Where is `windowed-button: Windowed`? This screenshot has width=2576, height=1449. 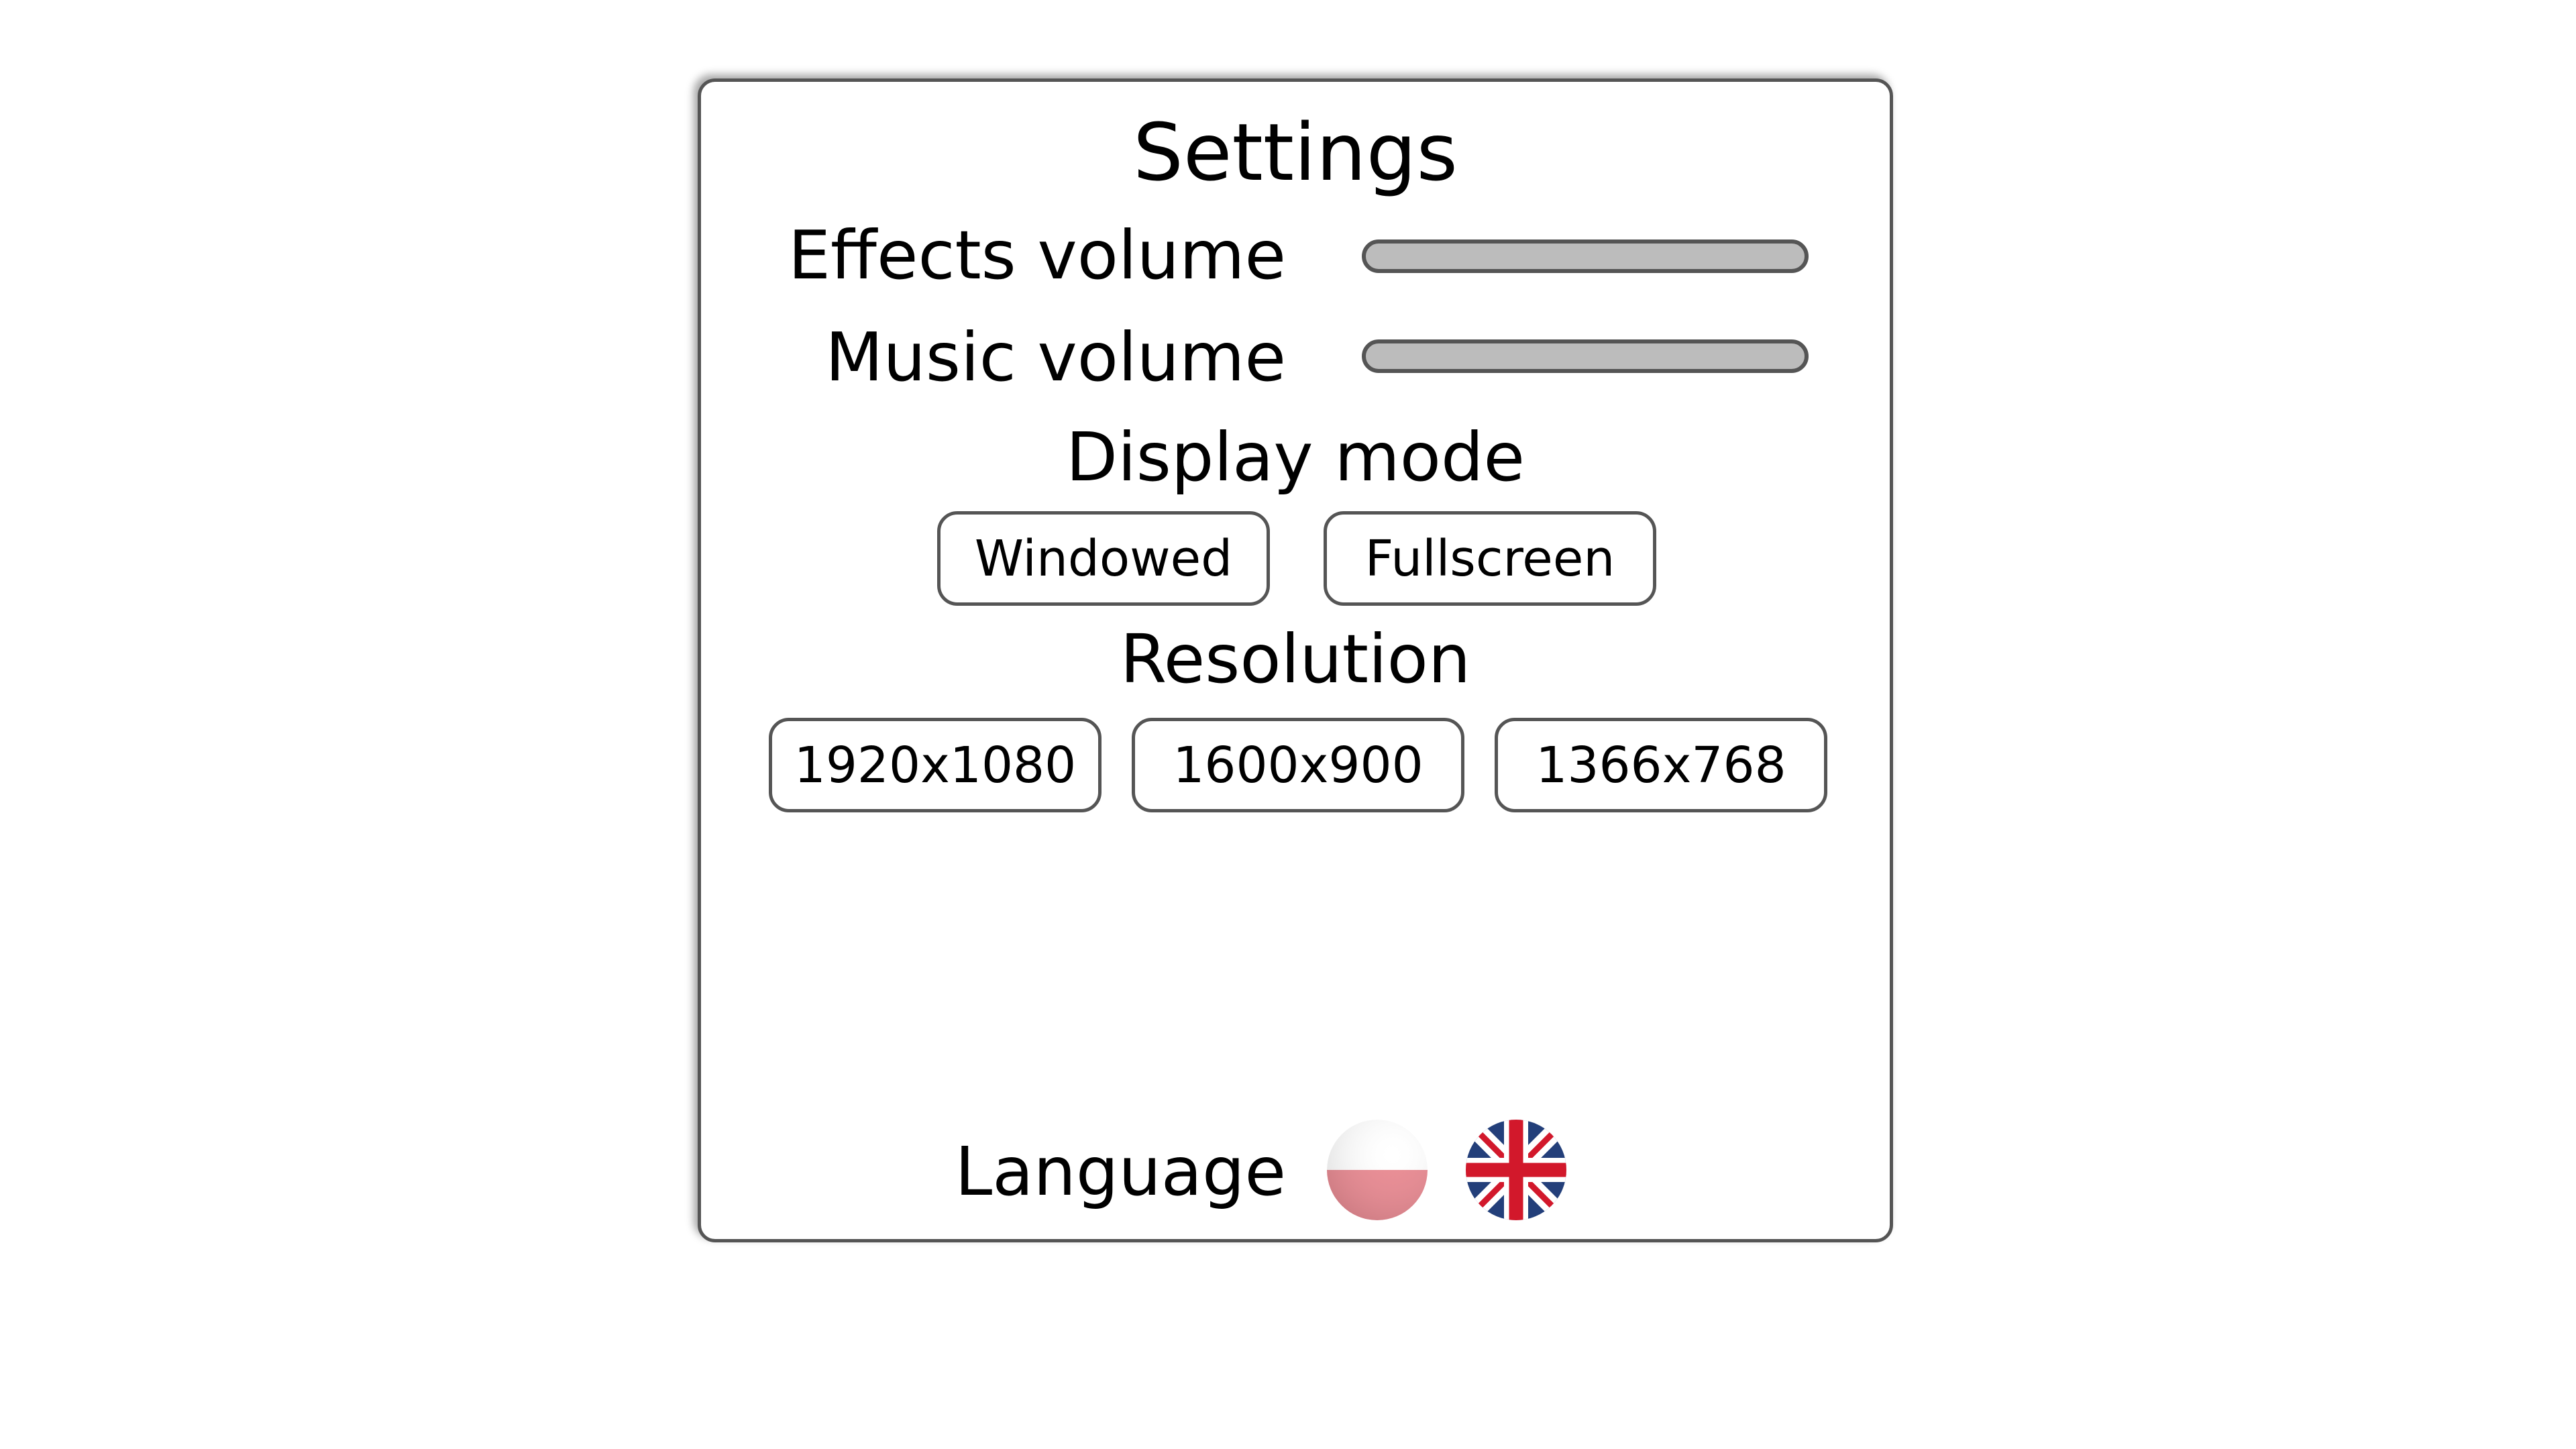
windowed-button: Windowed is located at coordinates (1103, 558).